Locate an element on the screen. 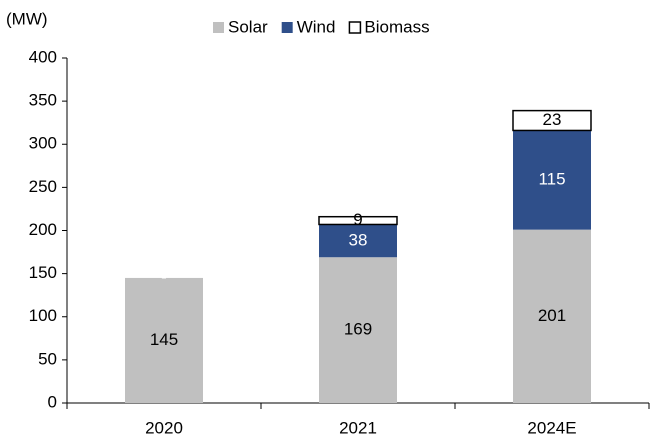  legend-label: Solar is located at coordinates (248, 26).